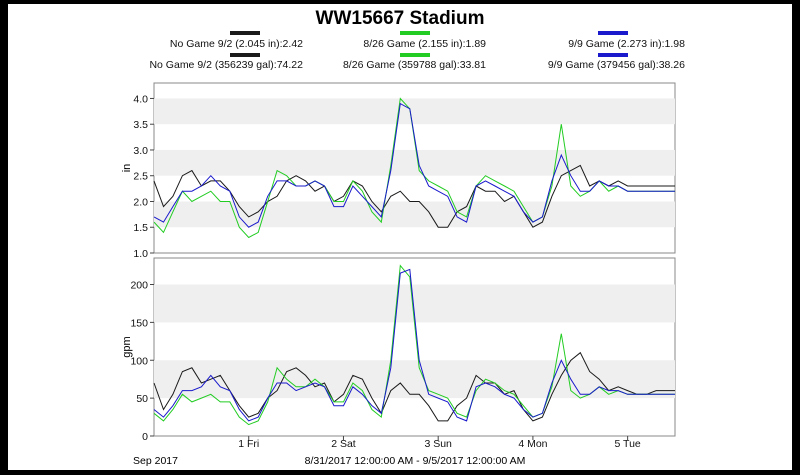 The width and height of the screenshot is (800, 475). I want to click on y-tick-label: 3.5, so click(140, 125).